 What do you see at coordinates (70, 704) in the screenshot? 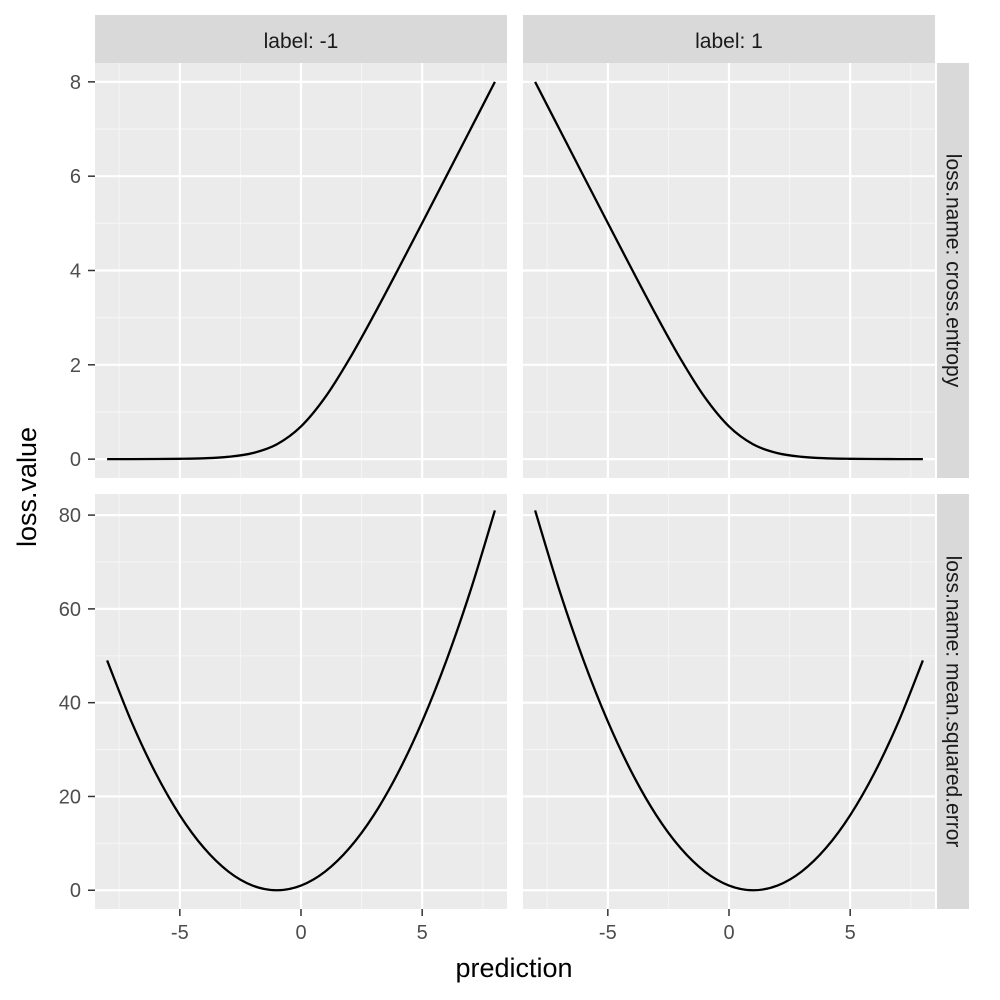
I see `y-tick-label: 40` at bounding box center [70, 704].